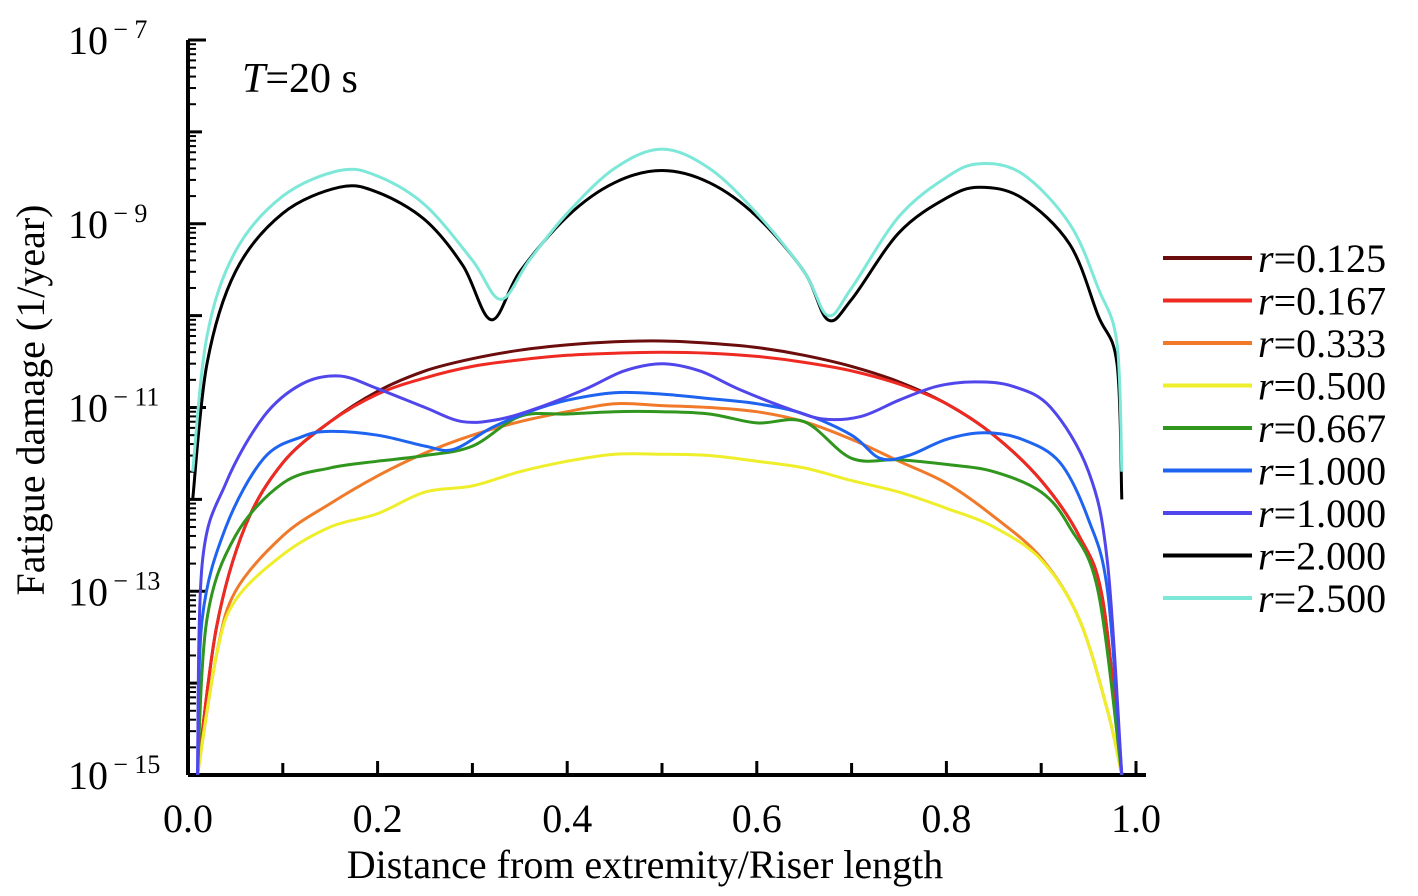 The width and height of the screenshot is (1418, 896). Describe the element at coordinates (946, 818) in the screenshot. I see `x-tick-label: 0.8` at that location.